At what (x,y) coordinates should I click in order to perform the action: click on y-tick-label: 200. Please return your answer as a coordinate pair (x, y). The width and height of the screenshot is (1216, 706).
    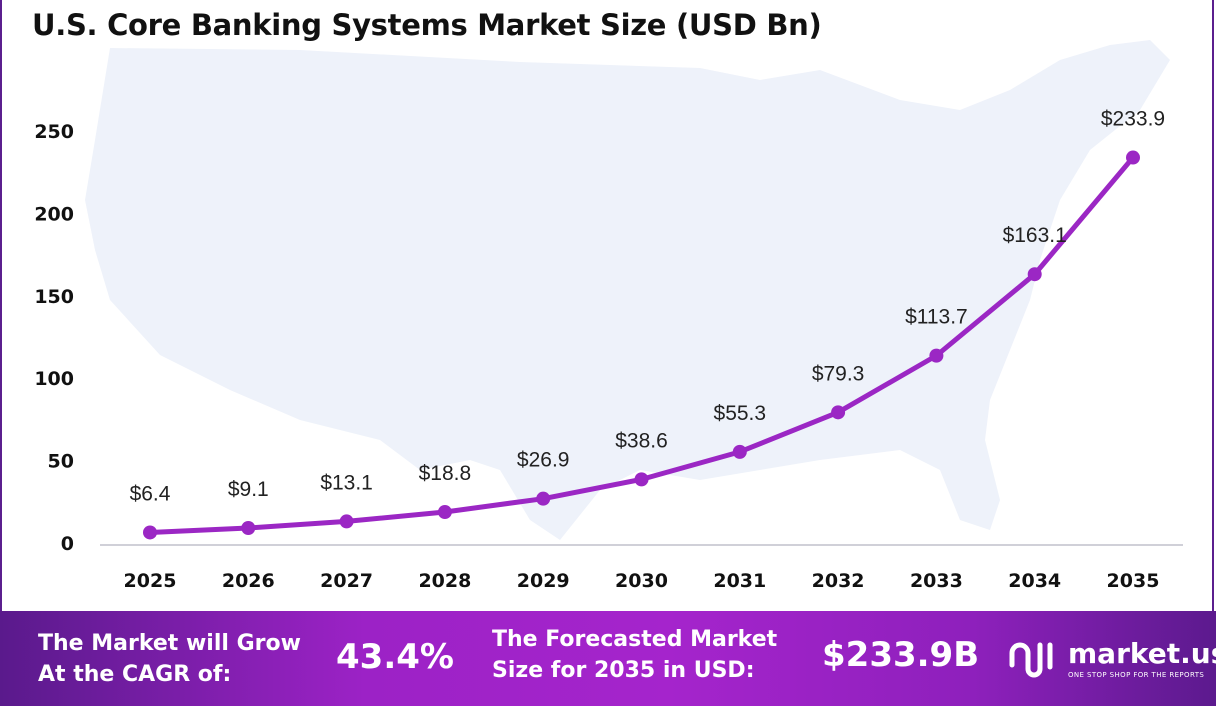
    Looking at the image, I should click on (54, 214).